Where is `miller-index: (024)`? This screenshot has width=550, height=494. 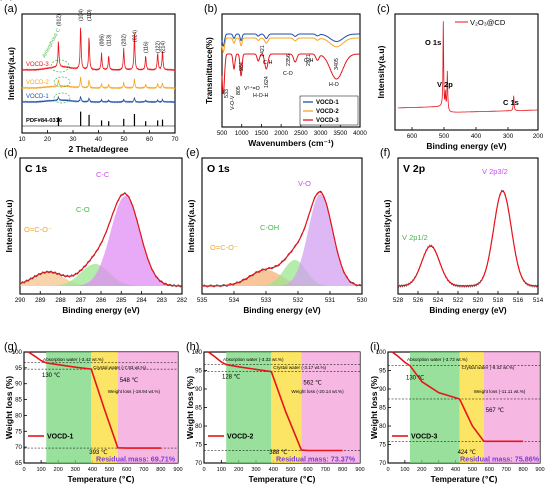
miller-index: (024) is located at coordinates (135, 36).